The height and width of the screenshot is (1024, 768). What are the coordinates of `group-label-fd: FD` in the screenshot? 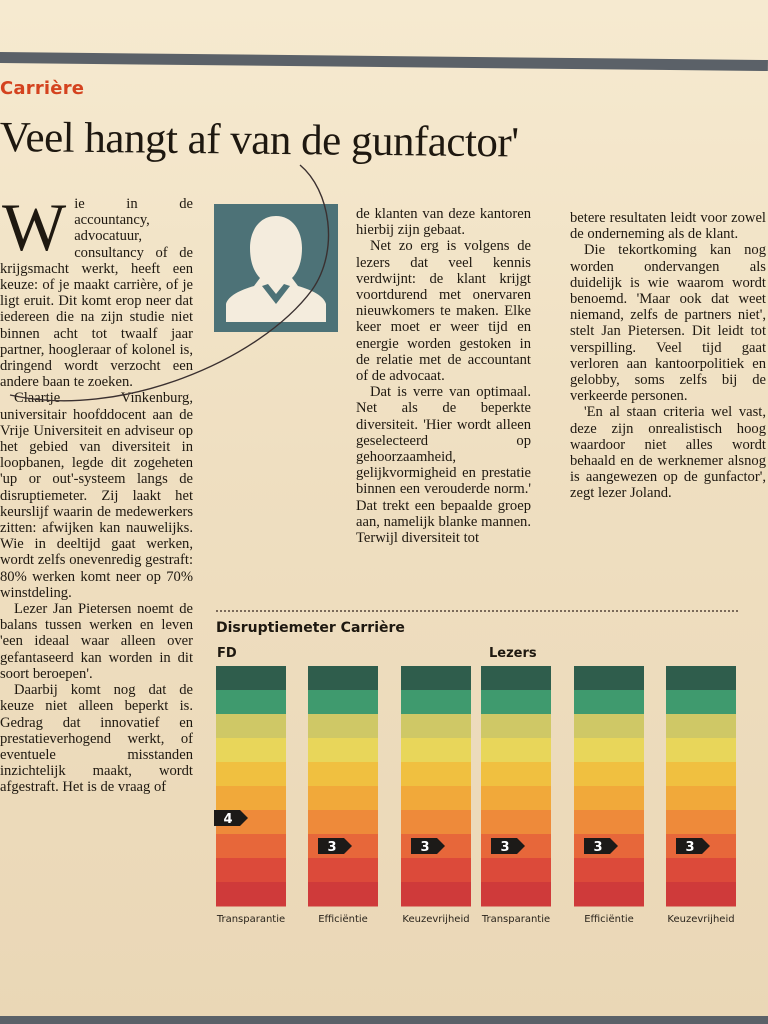 It's located at (227, 653).